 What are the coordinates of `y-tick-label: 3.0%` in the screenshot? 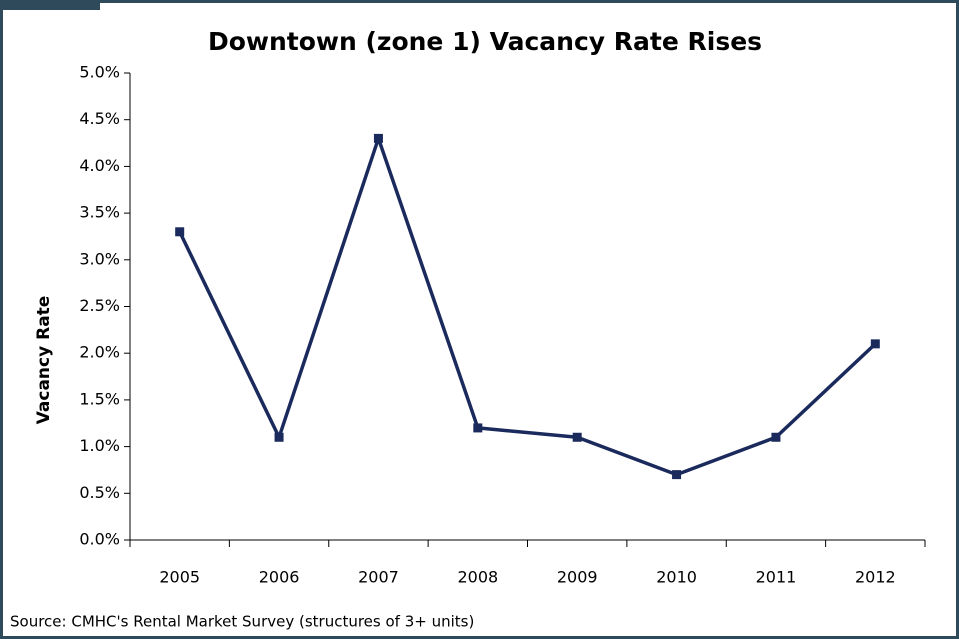 It's located at (99, 258).